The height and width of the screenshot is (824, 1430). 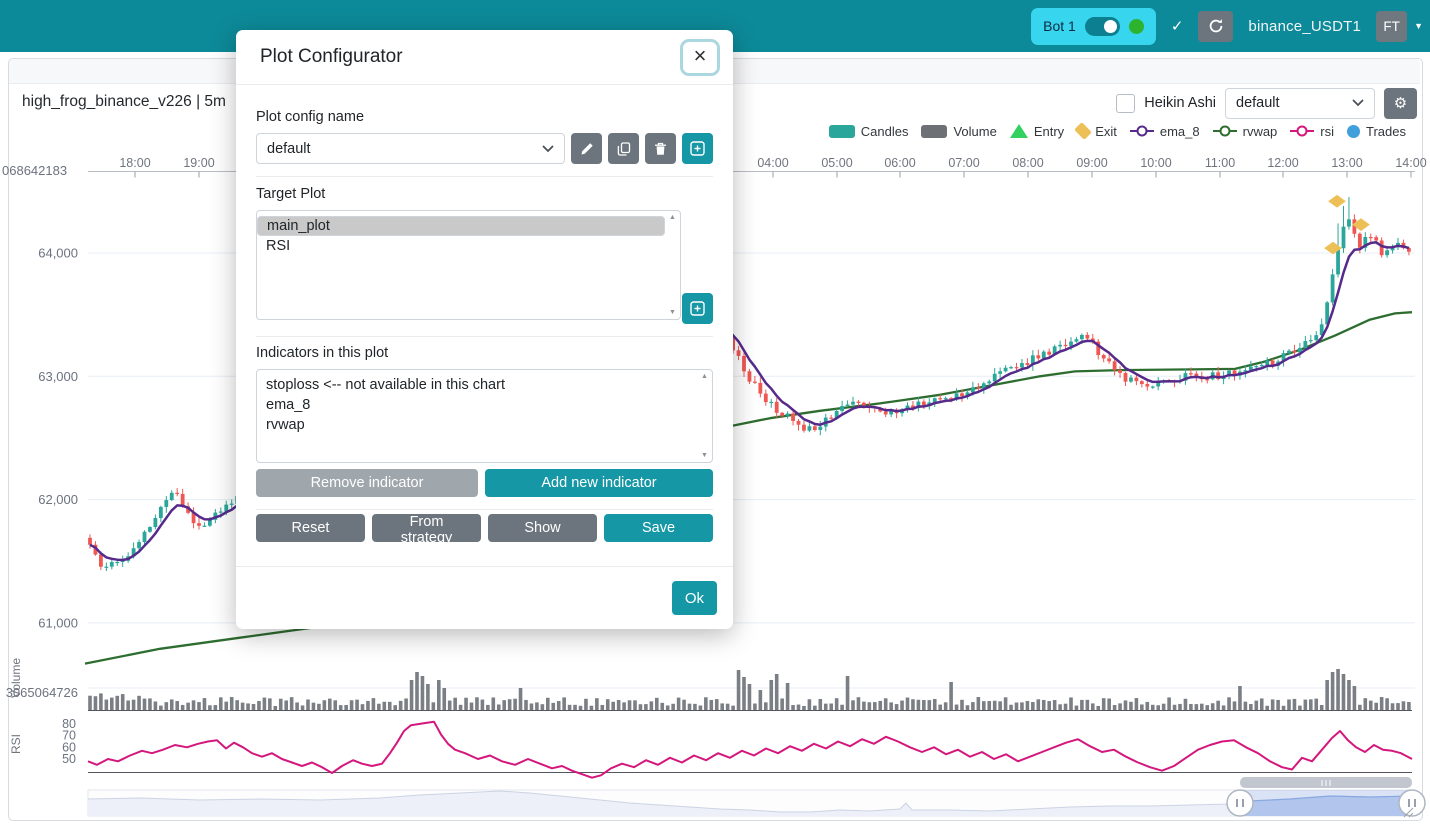 What do you see at coordinates (468, 265) in the screenshot?
I see `target-plot-list: main_plot RSI ▲ ▼` at bounding box center [468, 265].